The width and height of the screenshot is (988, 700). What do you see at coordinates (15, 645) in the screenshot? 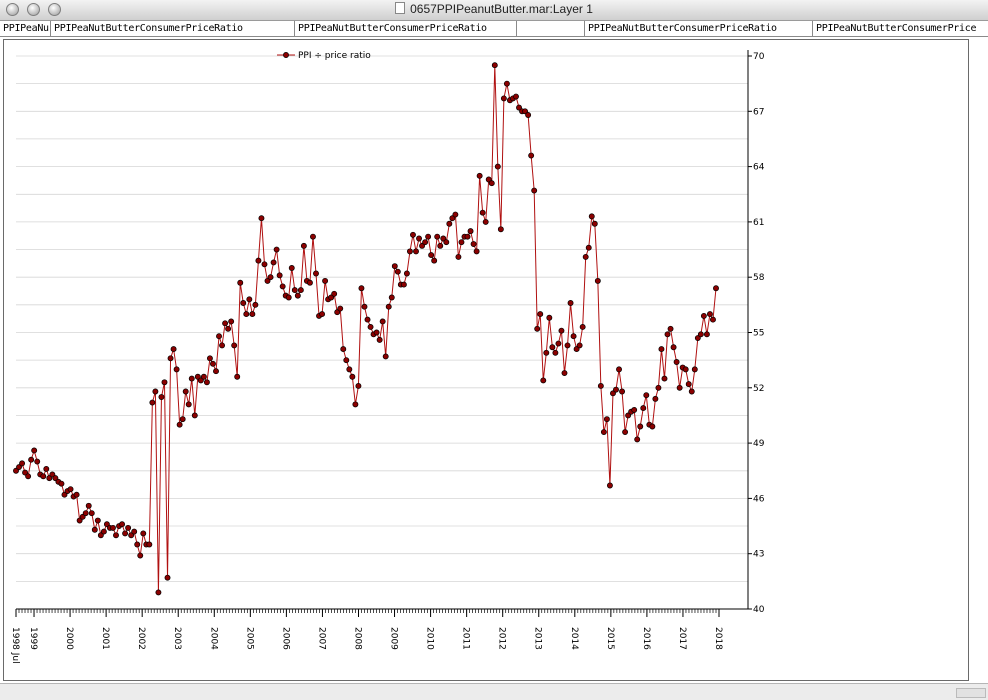
I see `x-tick-label: 1998 Jul` at bounding box center [15, 645].